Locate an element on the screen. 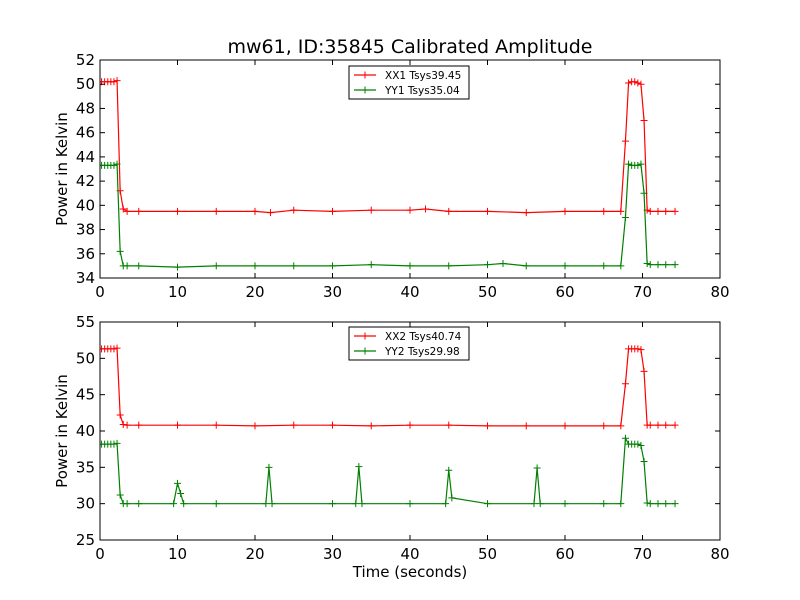 This screenshot has width=800, height=600. y-tick-label: 46 is located at coordinates (85, 133).